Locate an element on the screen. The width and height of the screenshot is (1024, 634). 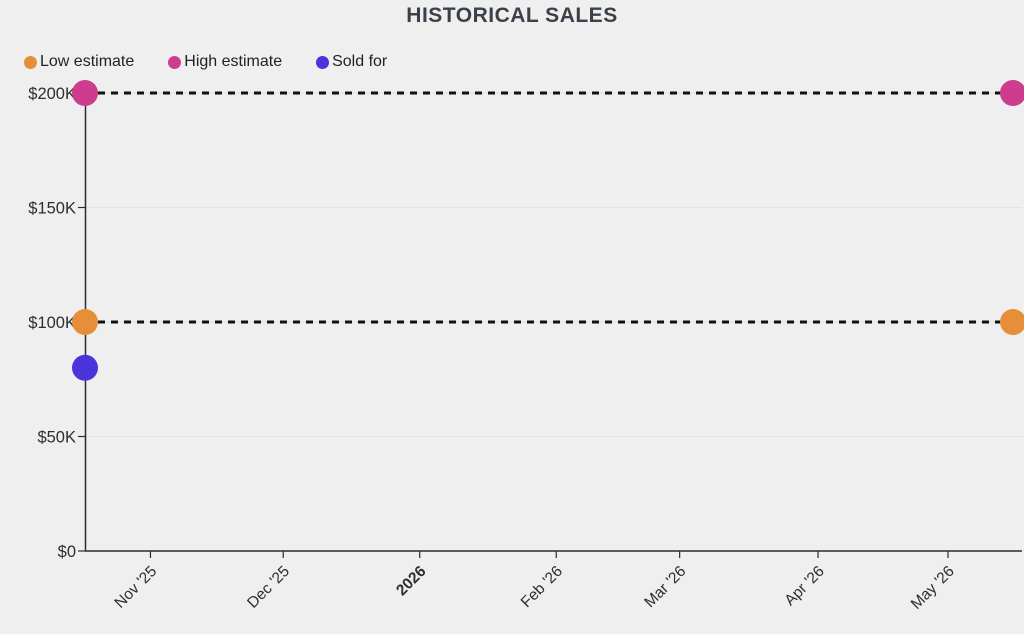
legend-item-sold-for: Sold for is located at coordinates (351, 62).